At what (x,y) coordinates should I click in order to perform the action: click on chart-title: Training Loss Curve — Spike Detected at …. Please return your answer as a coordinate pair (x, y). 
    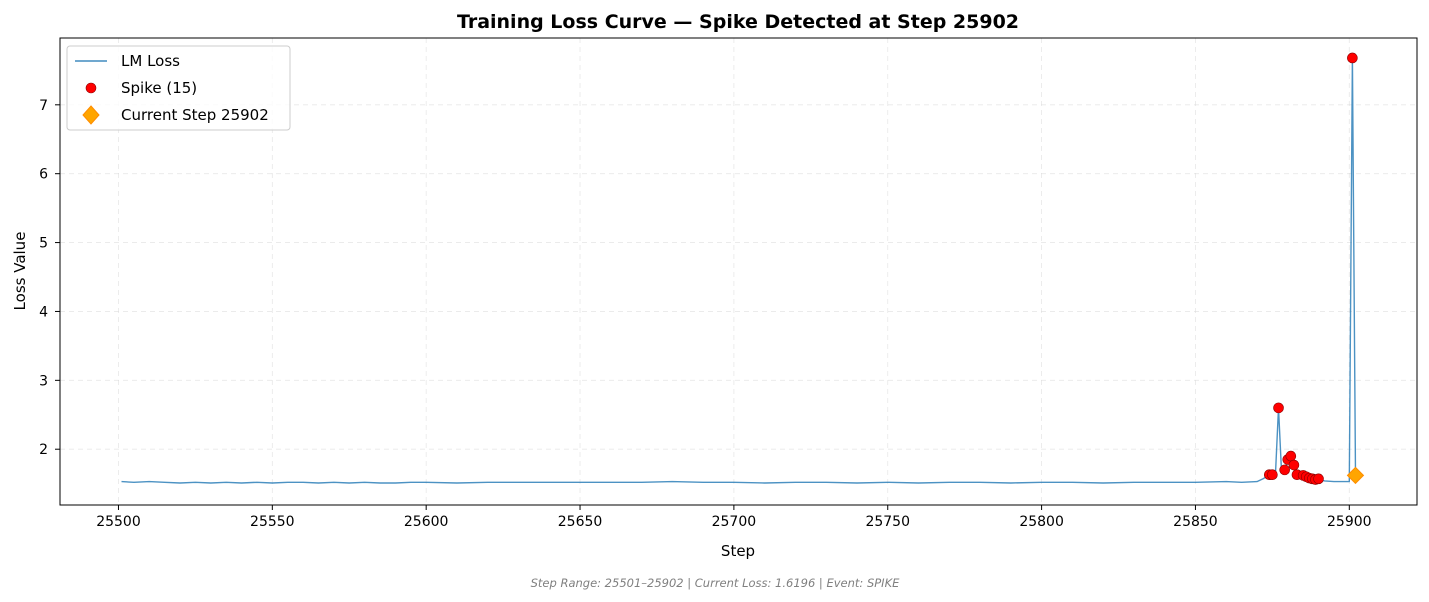
    Looking at the image, I should click on (738, 22).